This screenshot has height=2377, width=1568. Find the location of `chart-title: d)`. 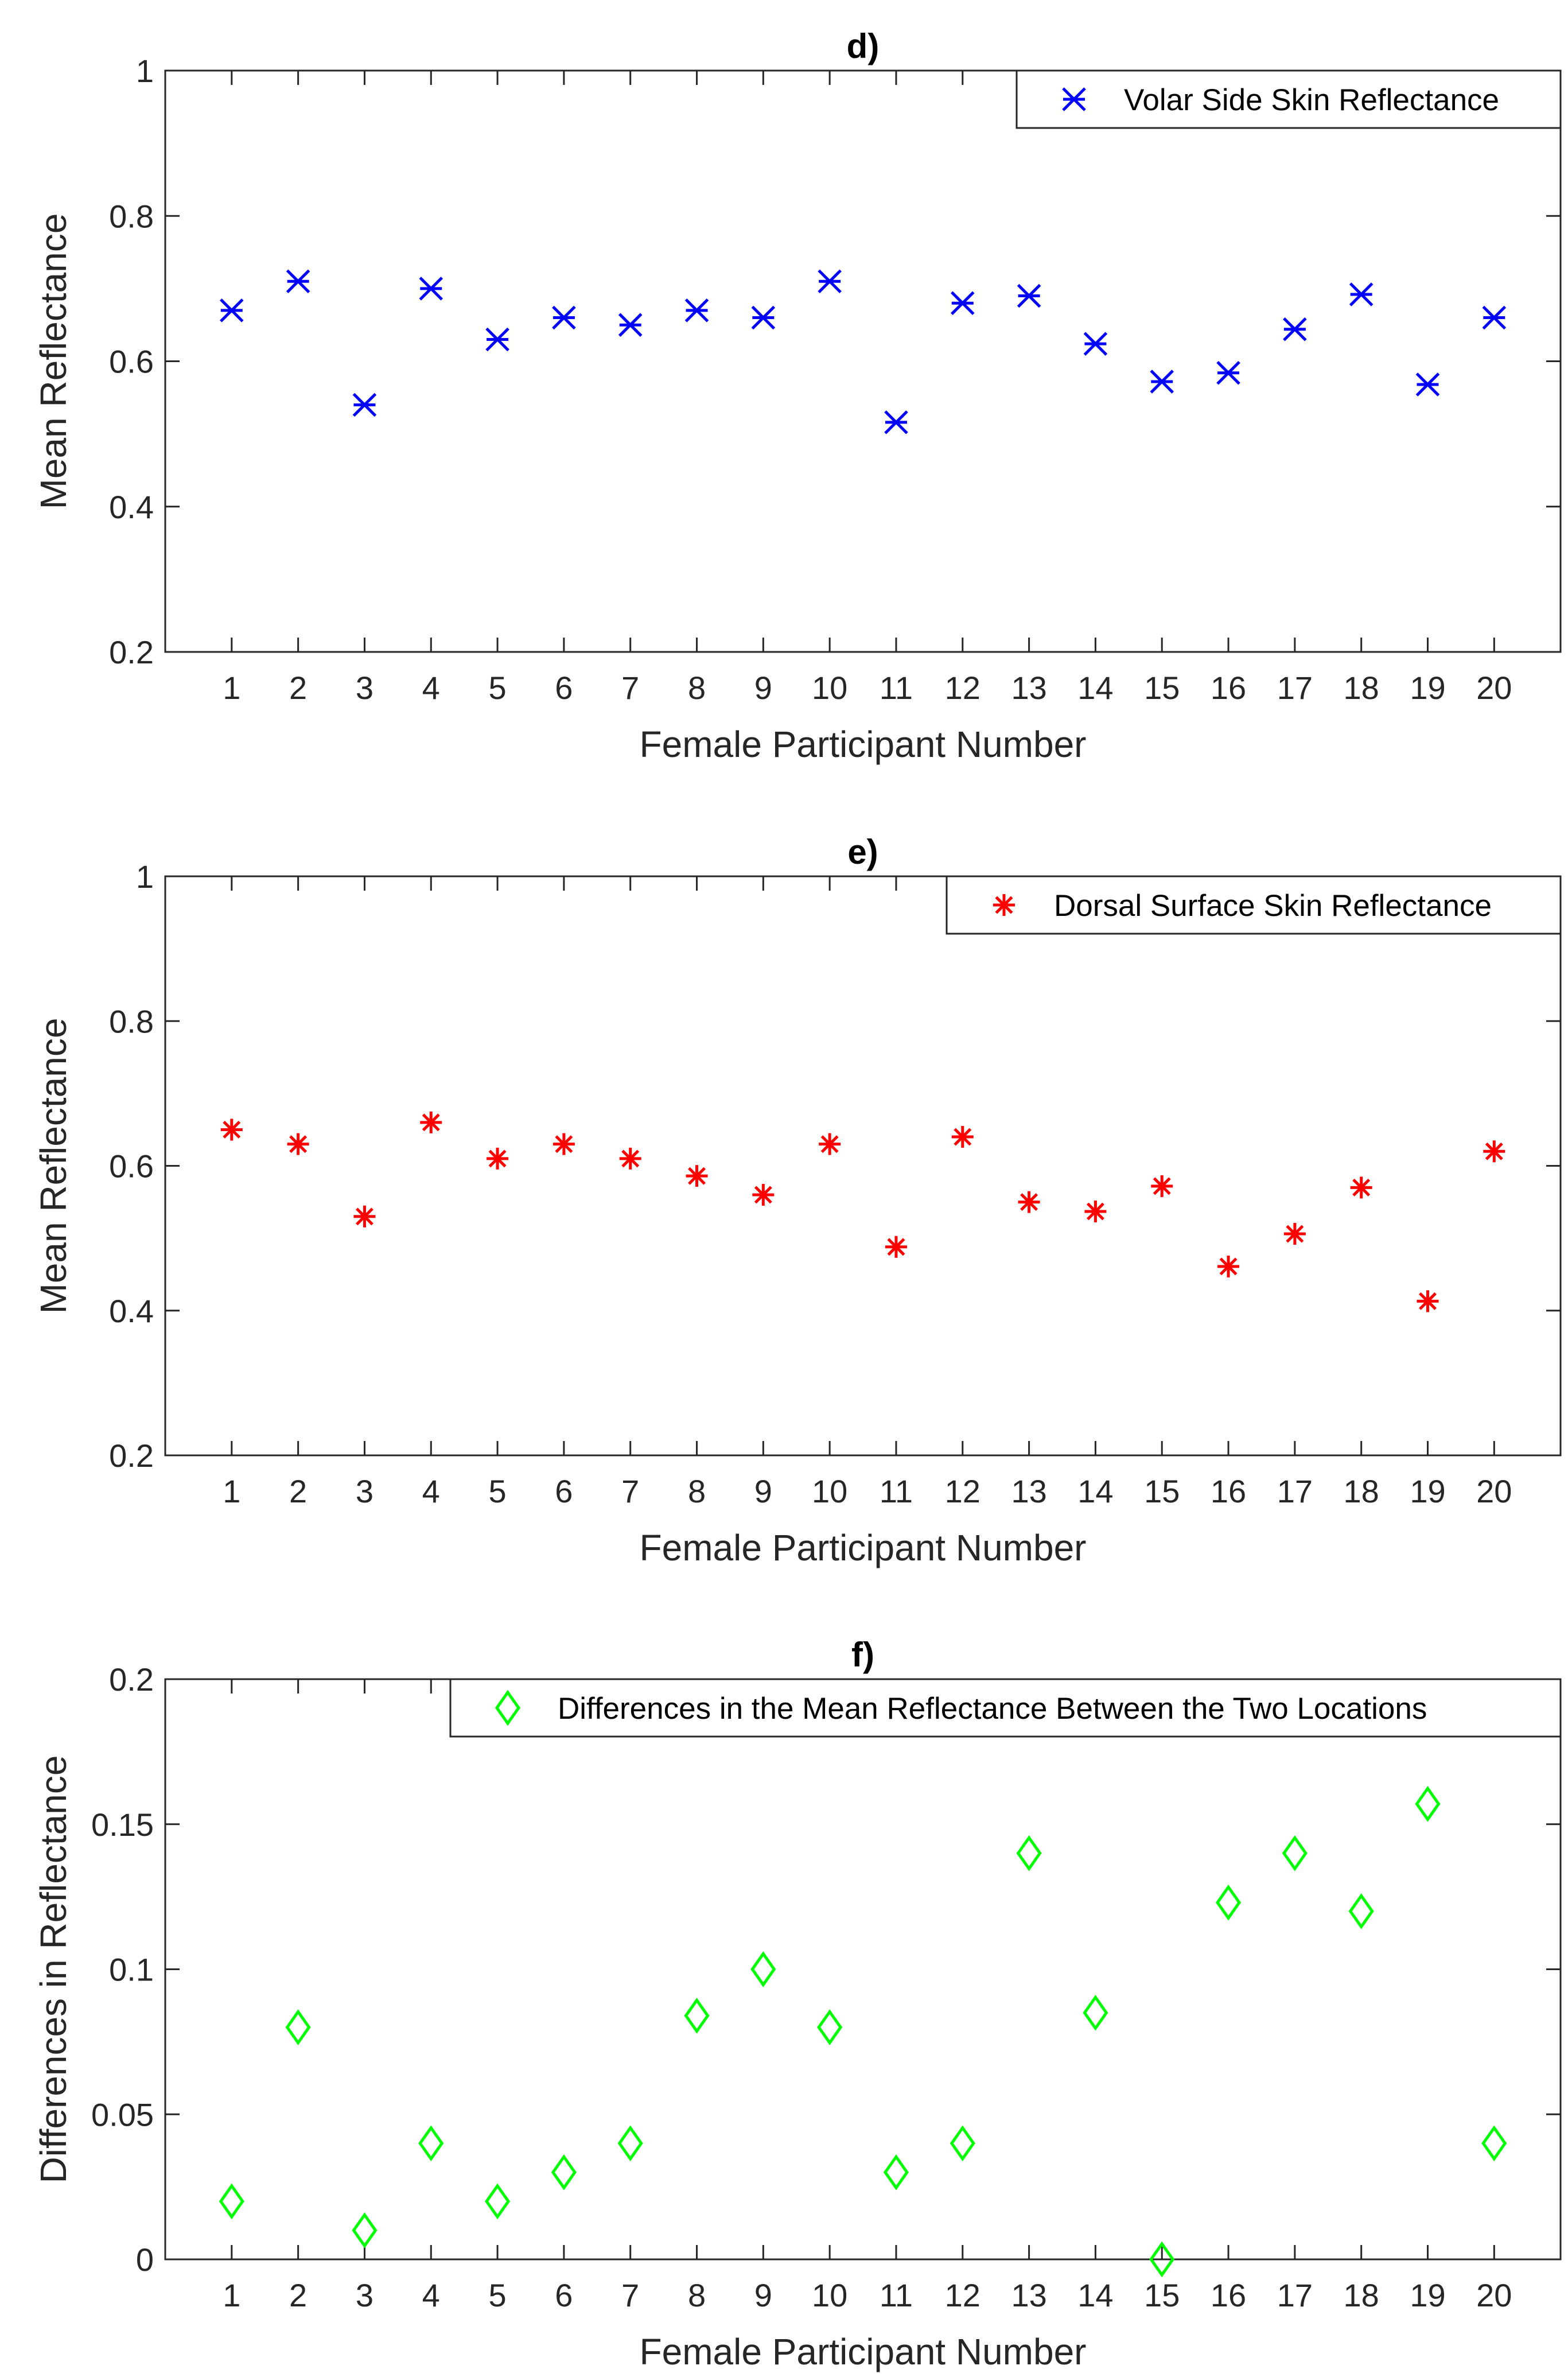

chart-title: d) is located at coordinates (863, 46).